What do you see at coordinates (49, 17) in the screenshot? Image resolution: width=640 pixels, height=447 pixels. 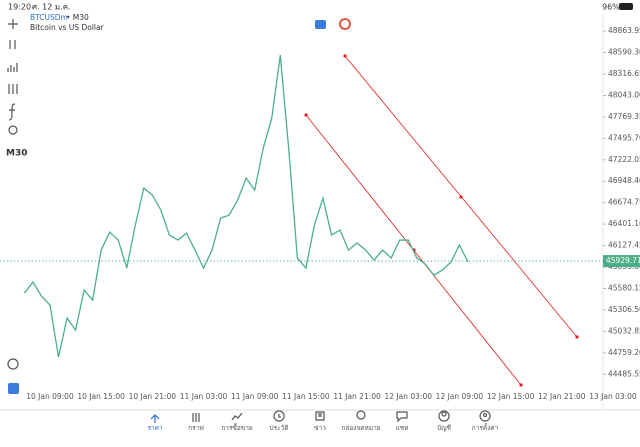 I see `symbol: BTCUSDm` at bounding box center [49, 17].